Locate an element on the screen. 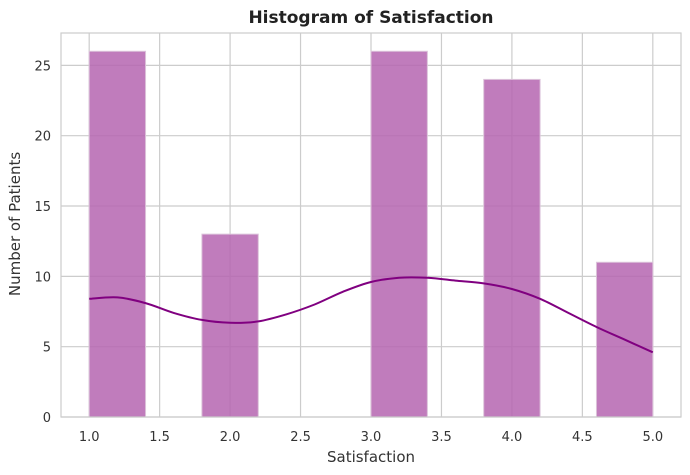 This screenshot has height=475, width=690. x-tick-label: 1.0 is located at coordinates (89, 437).